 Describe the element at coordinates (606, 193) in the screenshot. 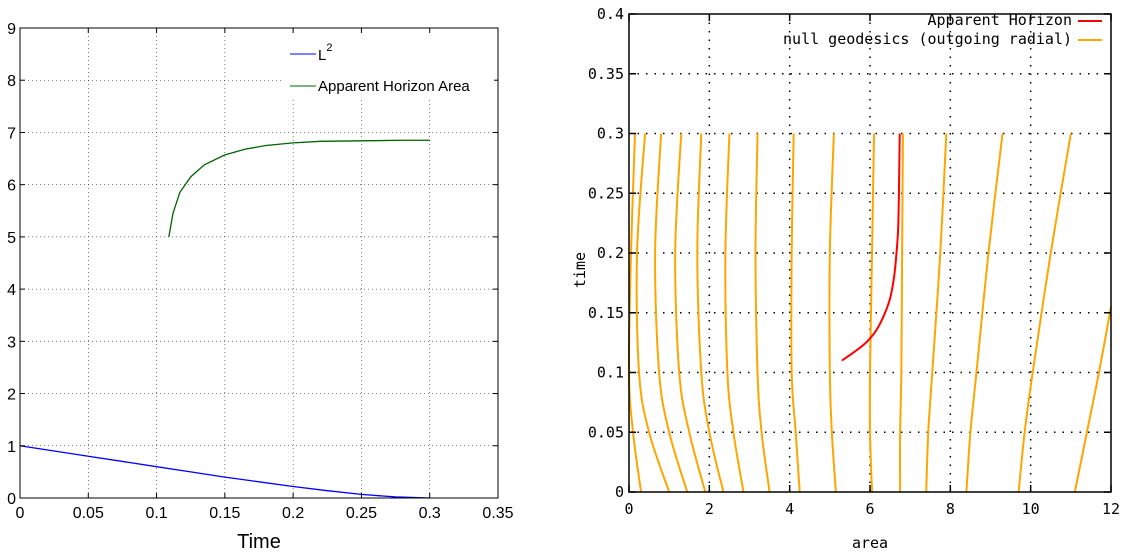

I see `right-ytick-label: 0.25` at that location.